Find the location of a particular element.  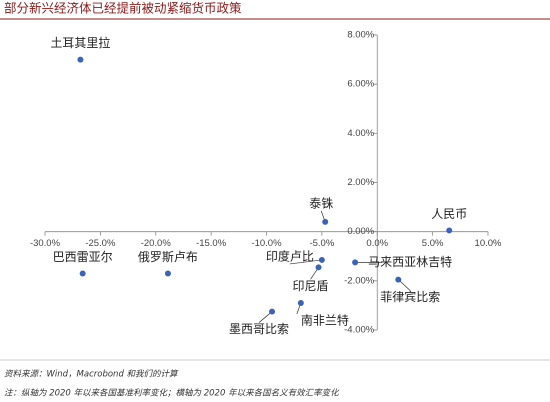

x-tick-label: 0.0% is located at coordinates (377, 243).